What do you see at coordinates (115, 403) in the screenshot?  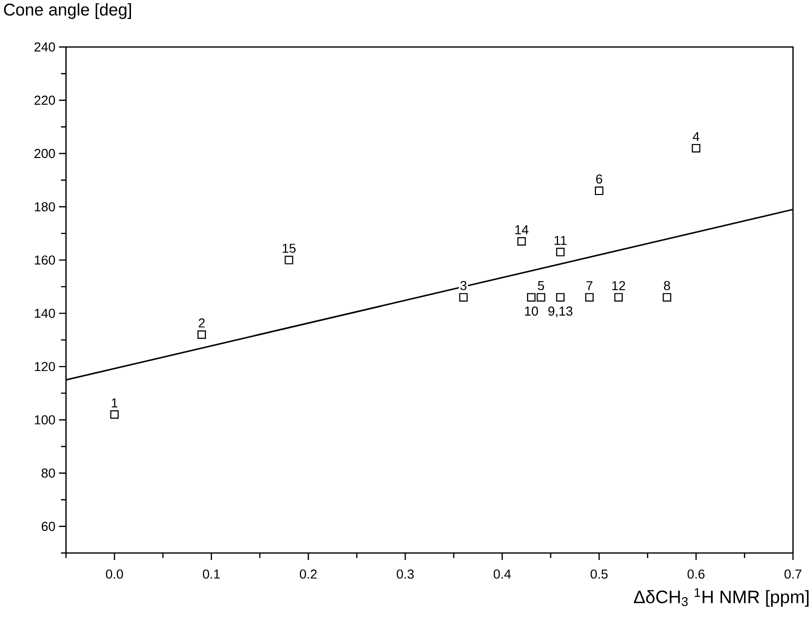 I see `annotation: 1` at bounding box center [115, 403].